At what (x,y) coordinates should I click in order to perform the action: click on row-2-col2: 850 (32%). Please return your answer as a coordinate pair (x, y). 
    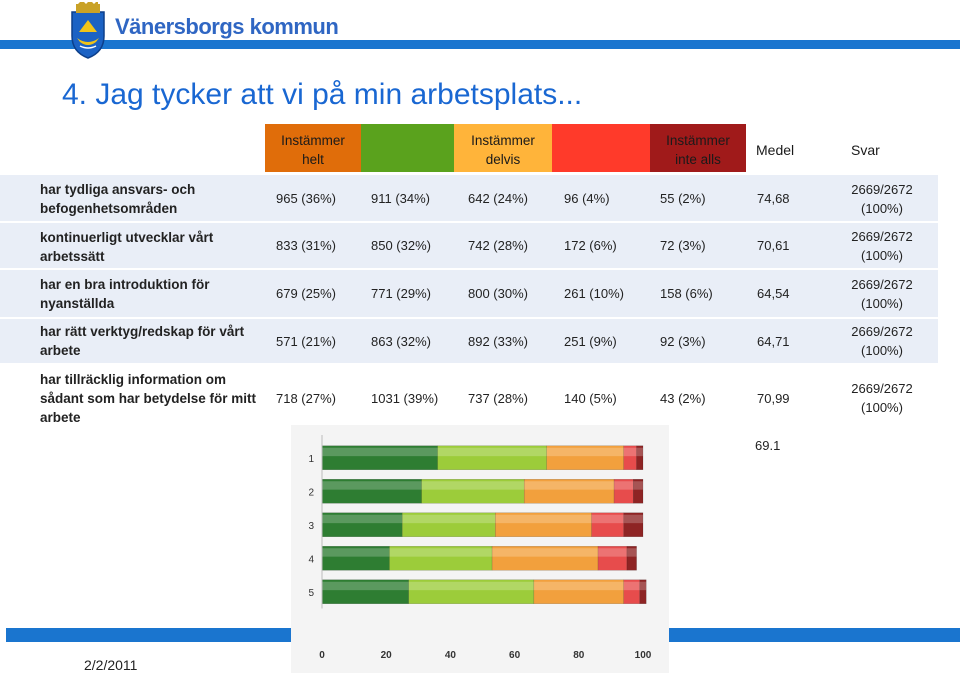
    Looking at the image, I should click on (401, 245).